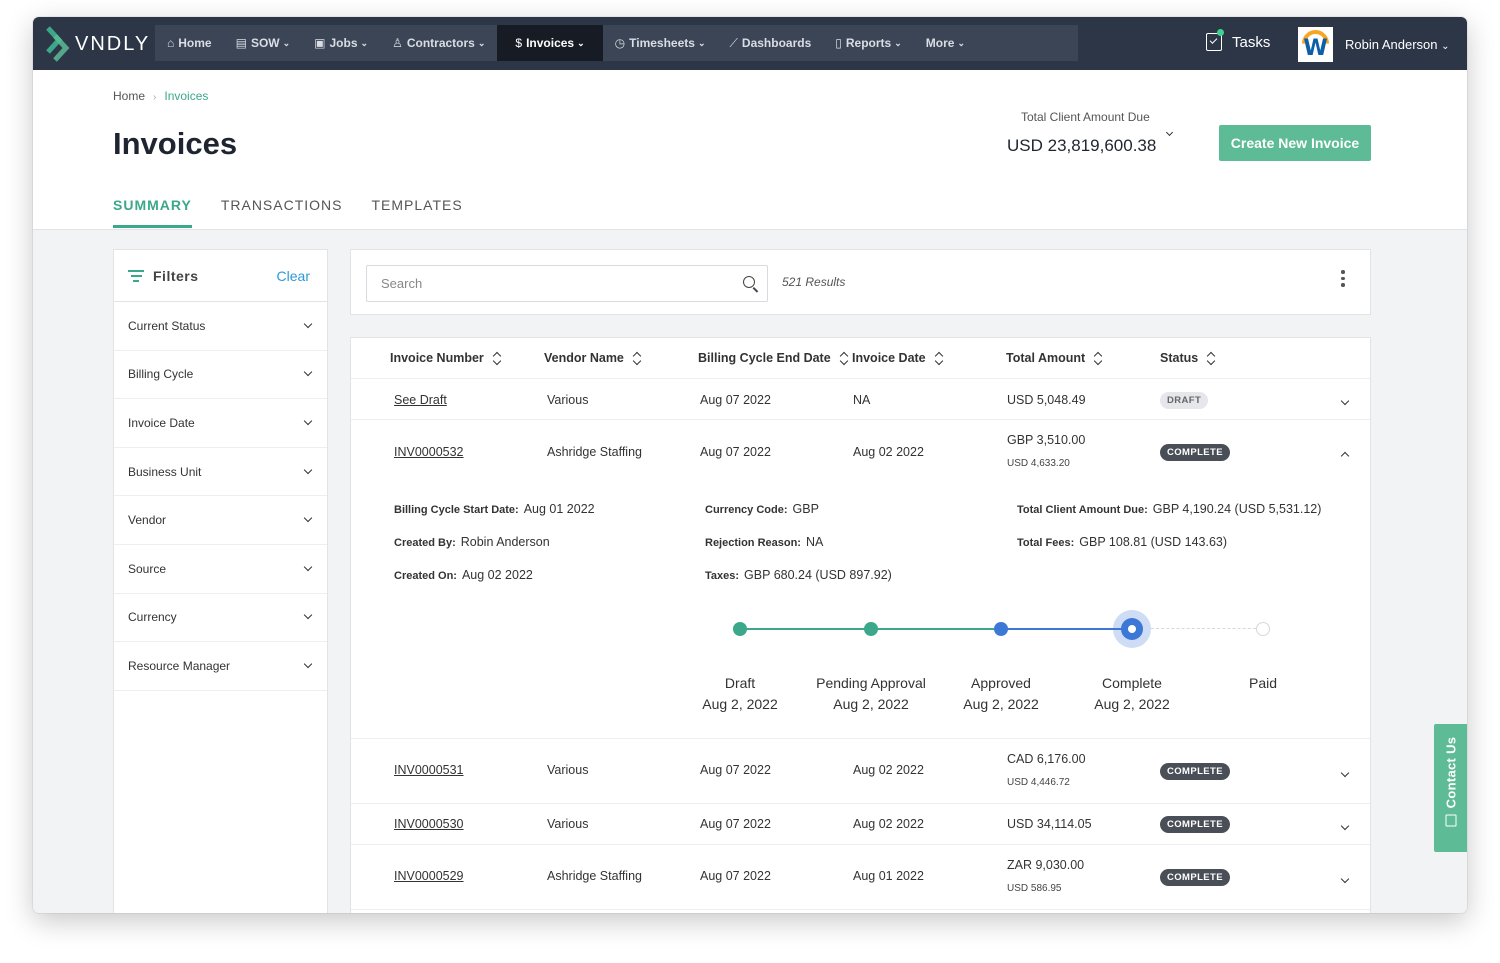  Describe the element at coordinates (762, 509) in the screenshot. I see `detail-currency-code: Currency Code: GBP` at that location.